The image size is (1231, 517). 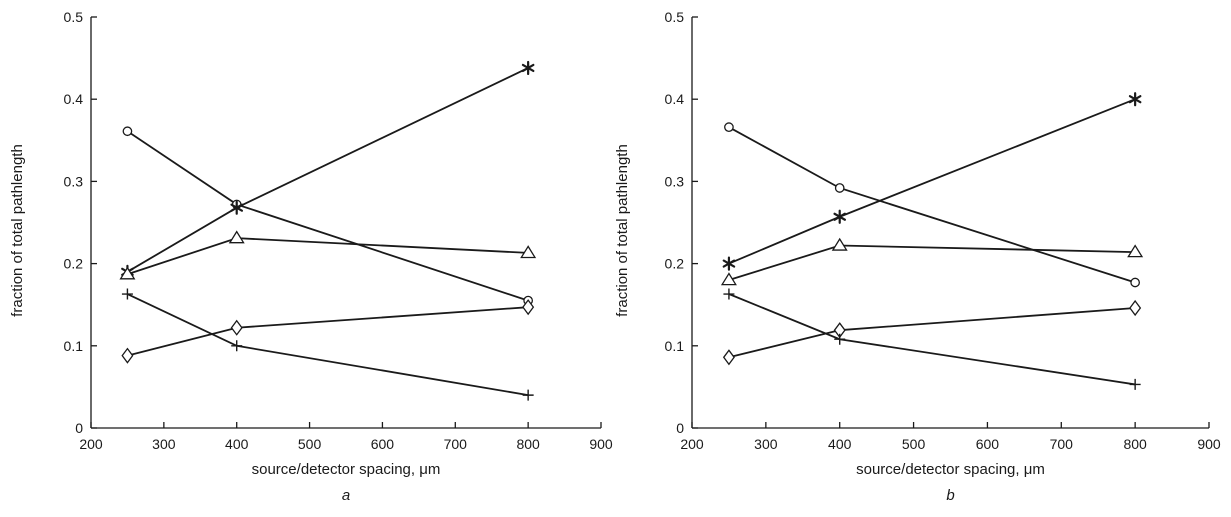 I want to click on series-line-triangle, so click(x=328, y=256).